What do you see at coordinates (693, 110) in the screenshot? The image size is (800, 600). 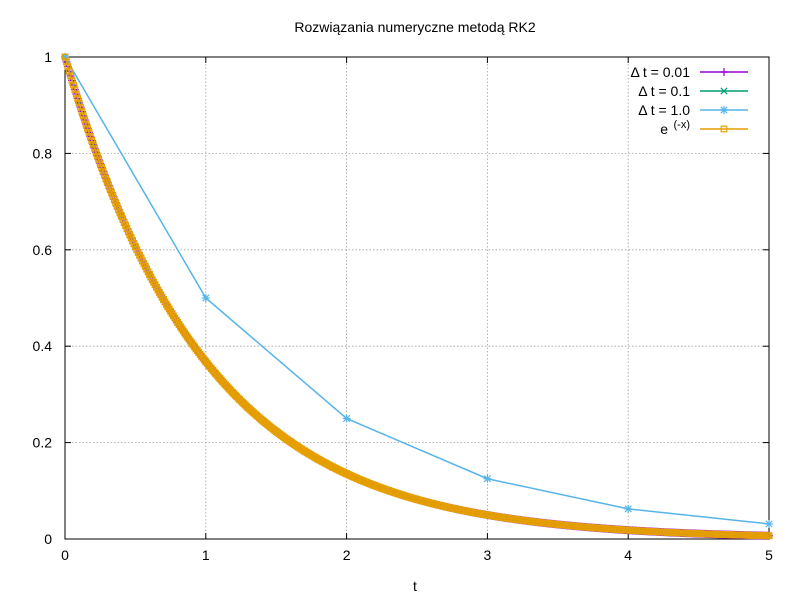 I see `legend-entry: Δ t = 1.0` at bounding box center [693, 110].